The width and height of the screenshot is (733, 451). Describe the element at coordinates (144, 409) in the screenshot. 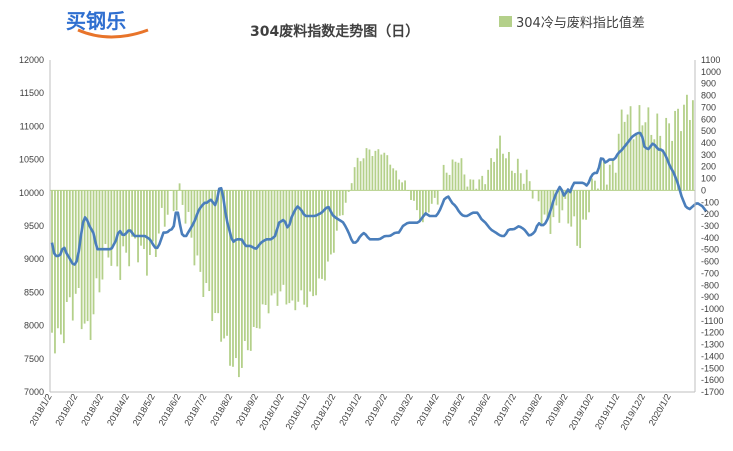

I see `x-tick-label: 2018/5/2` at that location.